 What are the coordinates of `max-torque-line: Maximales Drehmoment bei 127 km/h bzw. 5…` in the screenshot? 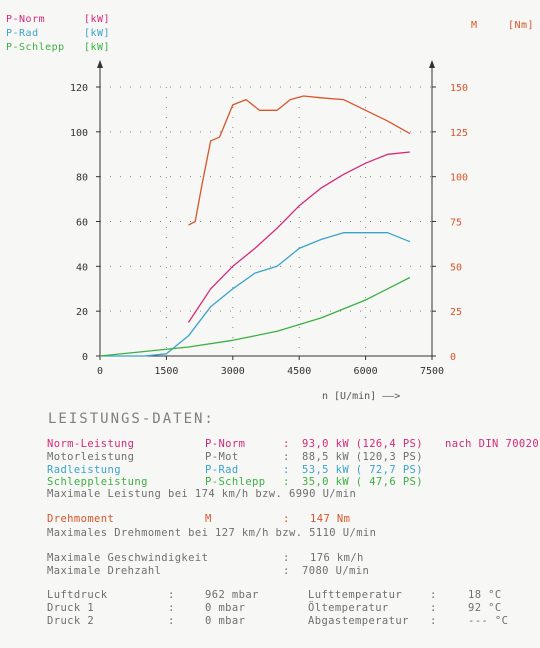 It's located at (212, 533).